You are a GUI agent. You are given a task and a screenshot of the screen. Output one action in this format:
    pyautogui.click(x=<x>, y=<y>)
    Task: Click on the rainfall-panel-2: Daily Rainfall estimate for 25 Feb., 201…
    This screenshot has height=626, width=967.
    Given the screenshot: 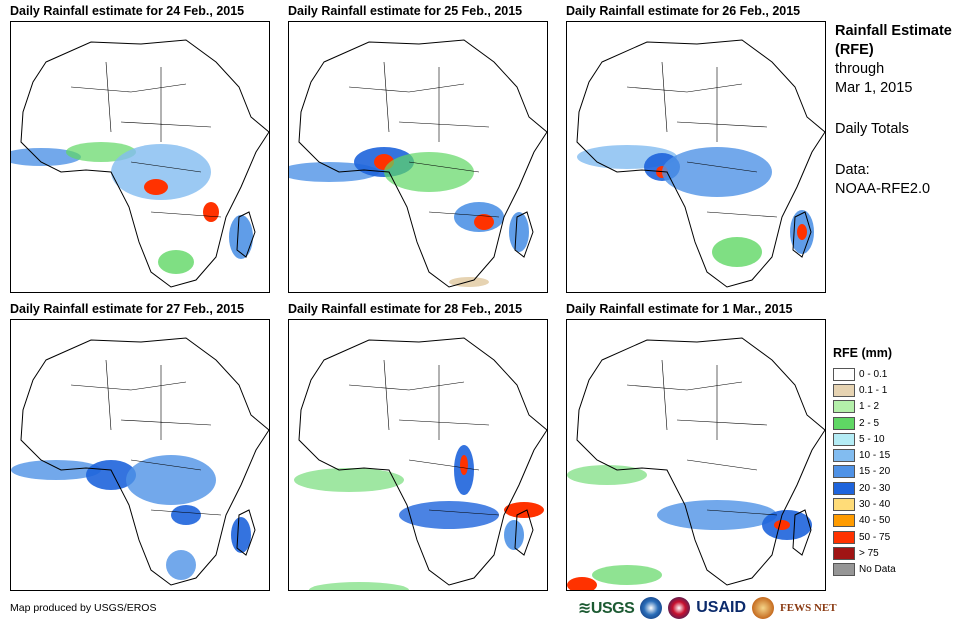 What is the action you would take?
    pyautogui.click(x=418, y=149)
    